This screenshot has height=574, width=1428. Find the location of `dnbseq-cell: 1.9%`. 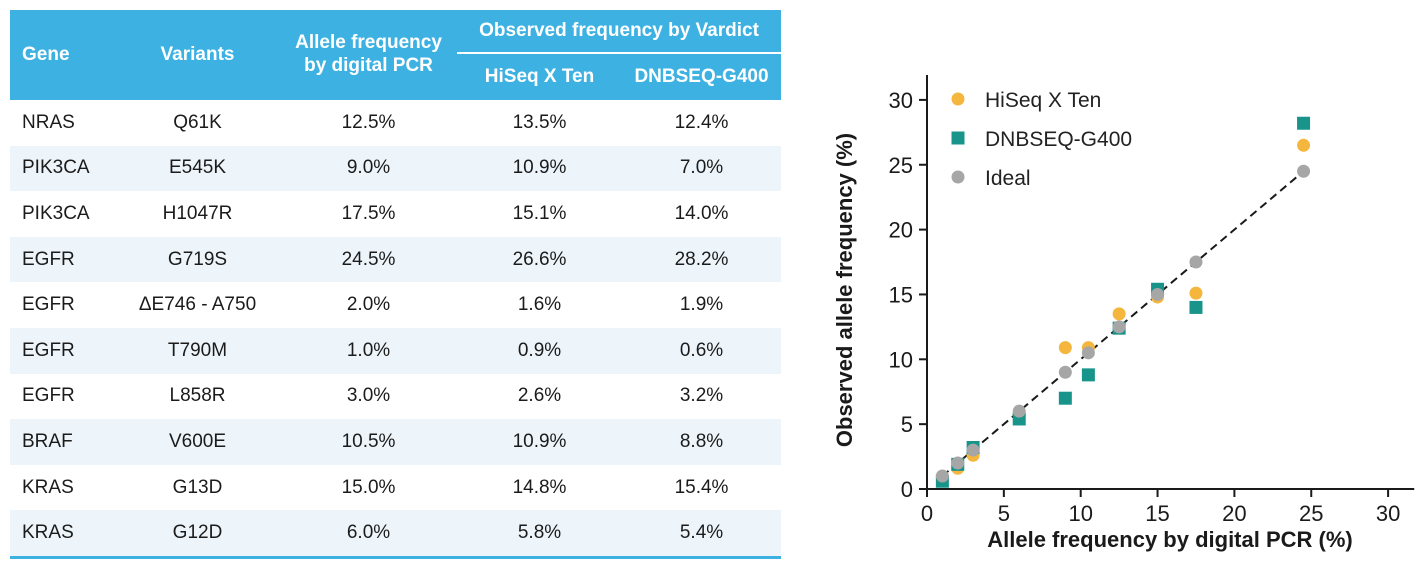

dnbseq-cell: 1.9% is located at coordinates (701, 305).